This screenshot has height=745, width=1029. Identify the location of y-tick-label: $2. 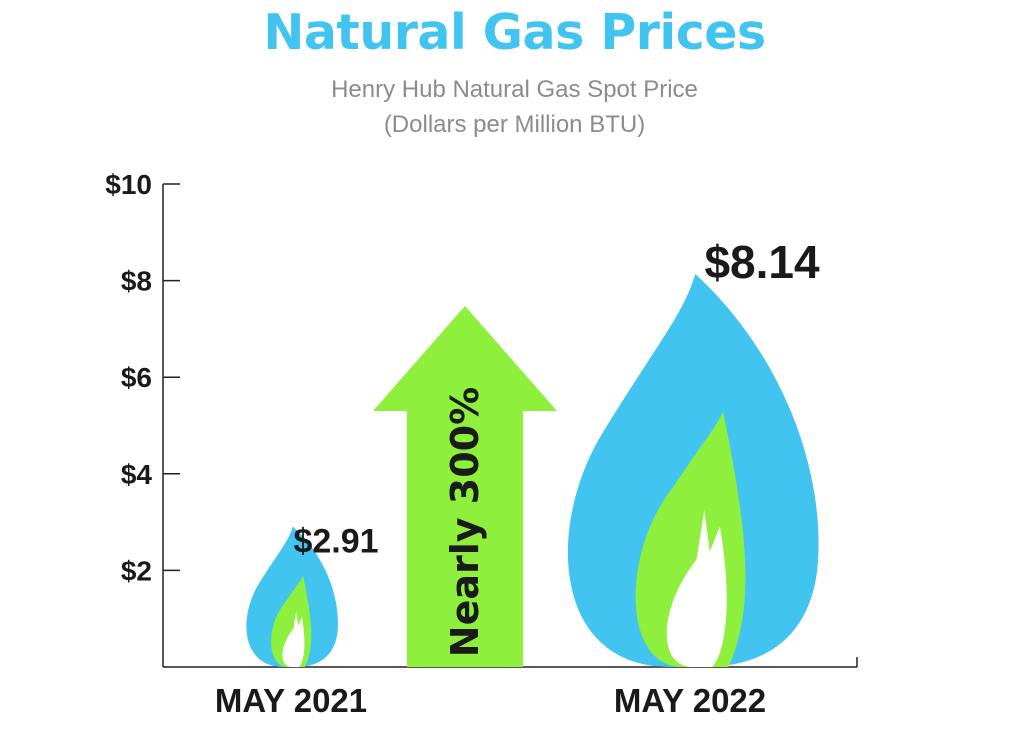
(136, 570).